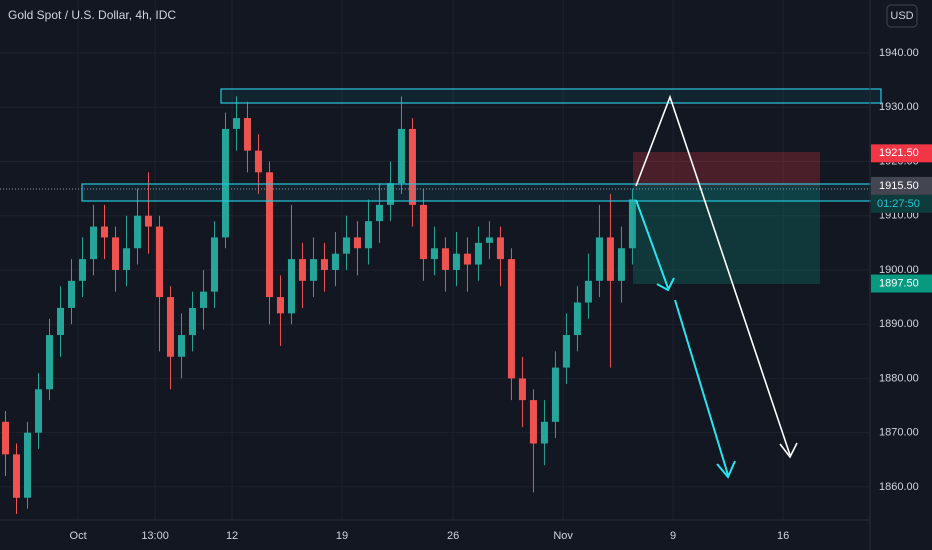 This screenshot has height=550, width=932. What do you see at coordinates (899, 270) in the screenshot?
I see `y-tick-label: 1900.00` at bounding box center [899, 270].